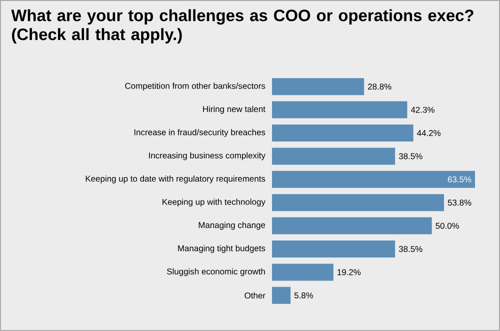 The height and width of the screenshot is (331, 500). What do you see at coordinates (304, 295) in the screenshot?
I see `data-label: 5.8%` at bounding box center [304, 295].